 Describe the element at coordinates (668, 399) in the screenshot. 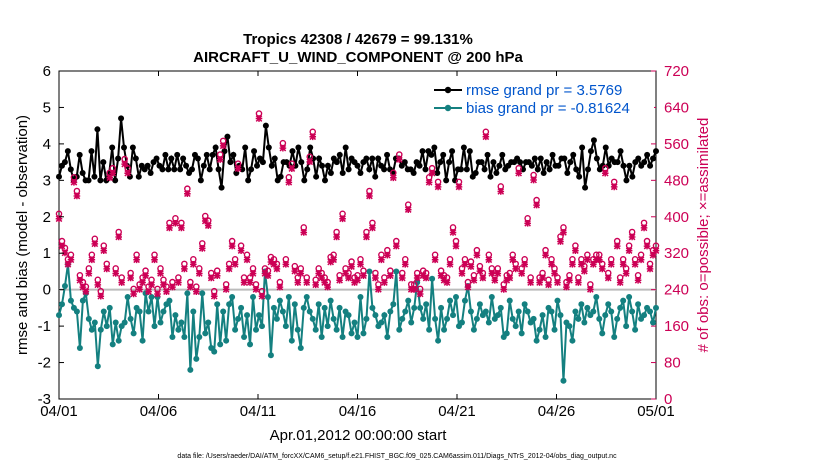

I see `y-right-tick-label: 0` at that location.